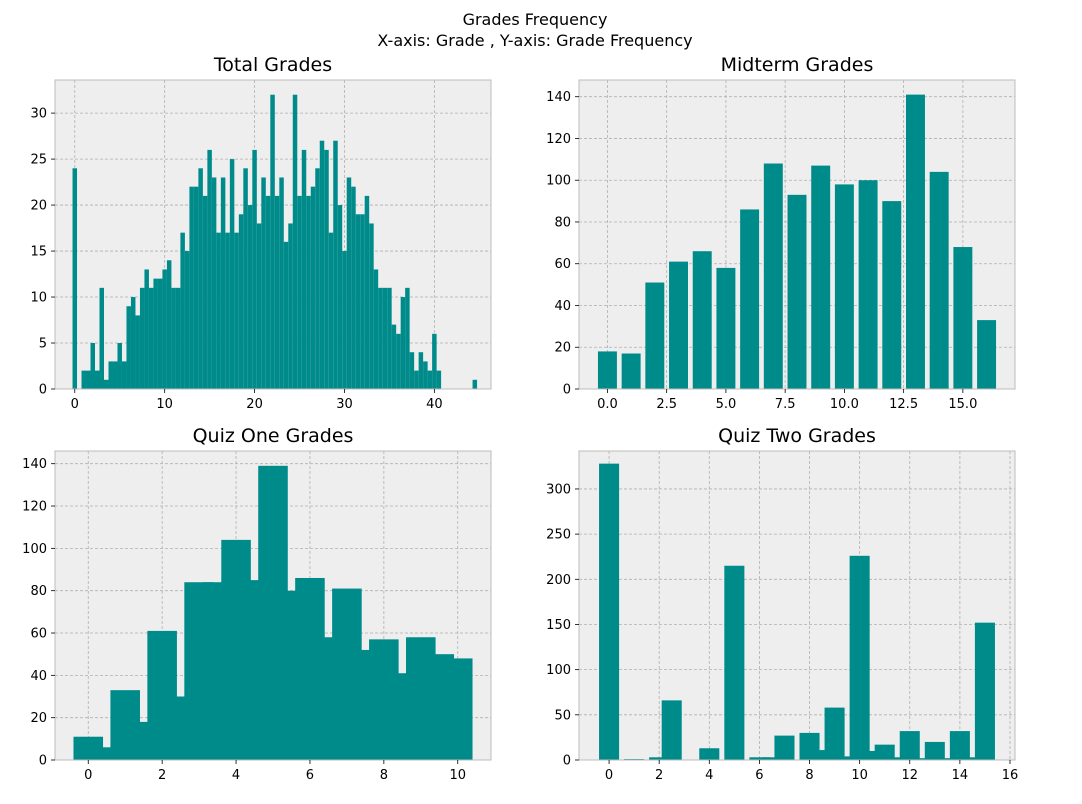 Image resolution: width=1082 pixels, height=804 pixels. Describe the element at coordinates (659, 775) in the screenshot. I see `x-tick-label: 2` at that location.